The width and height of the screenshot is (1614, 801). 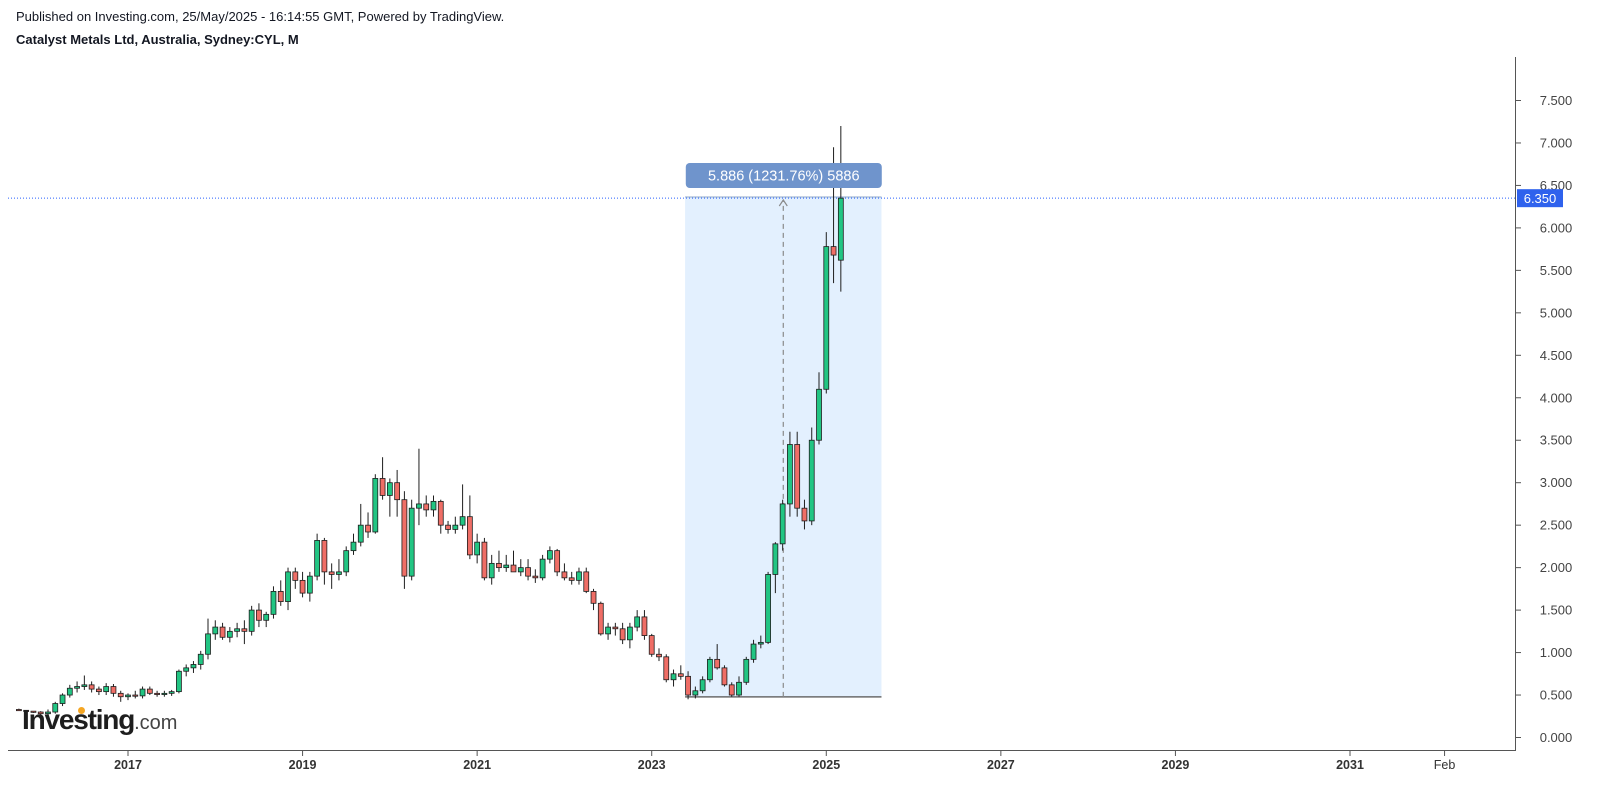 What do you see at coordinates (1556, 652) in the screenshot?
I see `y-tick-label: 1.000` at bounding box center [1556, 652].